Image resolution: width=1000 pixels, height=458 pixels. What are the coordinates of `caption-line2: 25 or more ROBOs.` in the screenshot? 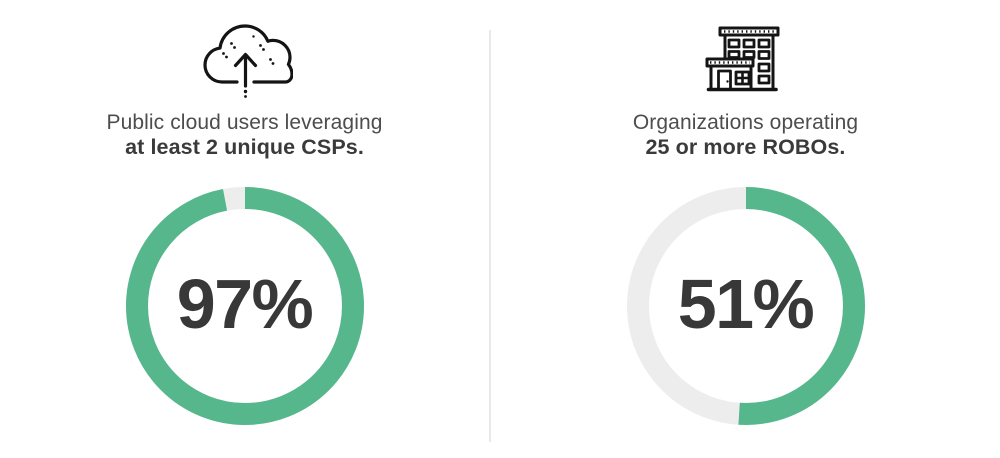 It's located at (745, 147).